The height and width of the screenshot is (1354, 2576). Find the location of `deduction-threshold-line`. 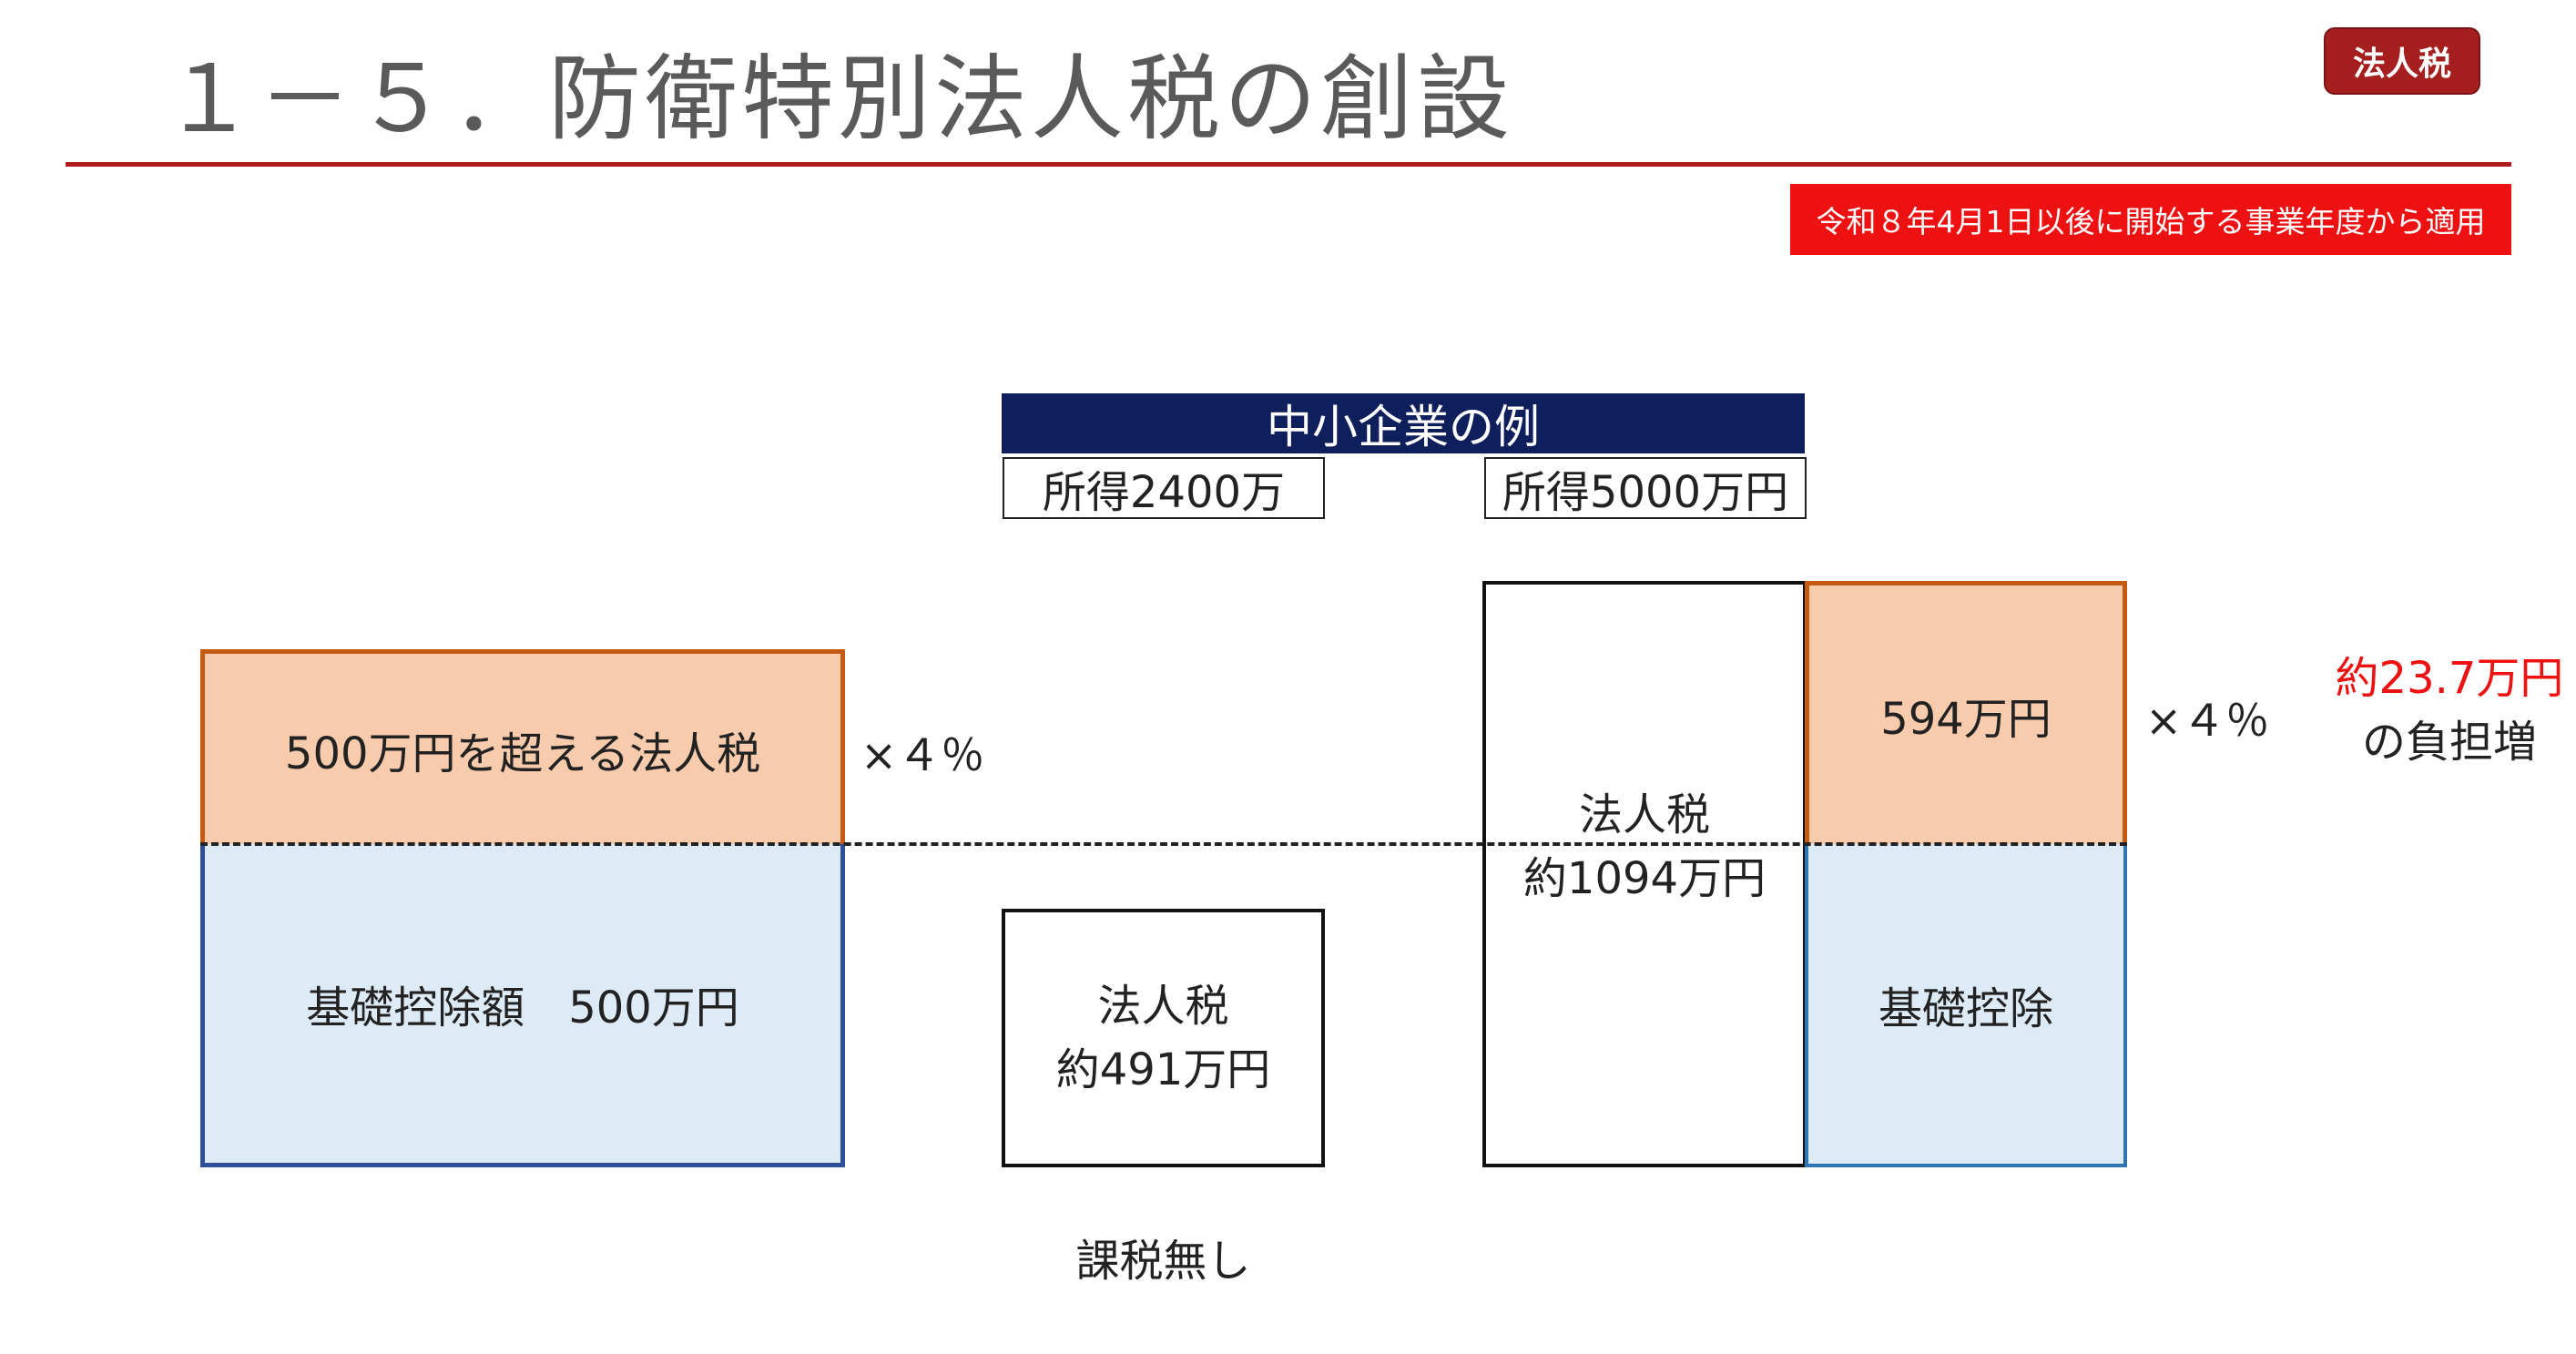

deduction-threshold-line is located at coordinates (1163, 844).